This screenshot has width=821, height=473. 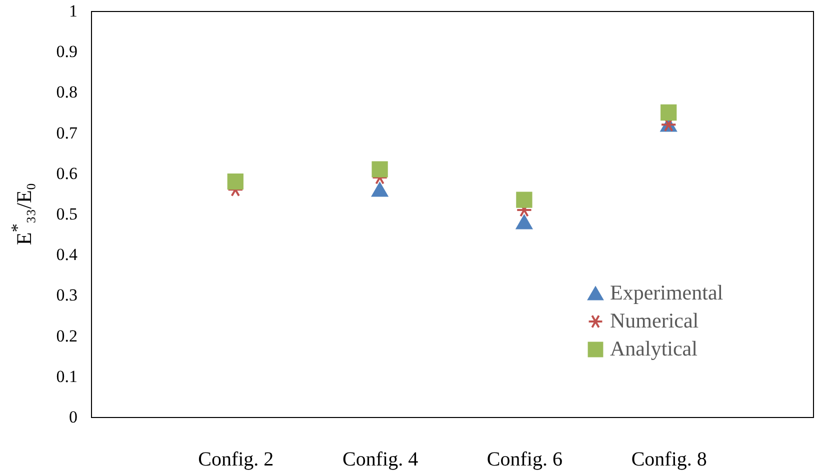 I want to click on y-tick-label: 0, so click(x=73, y=417).